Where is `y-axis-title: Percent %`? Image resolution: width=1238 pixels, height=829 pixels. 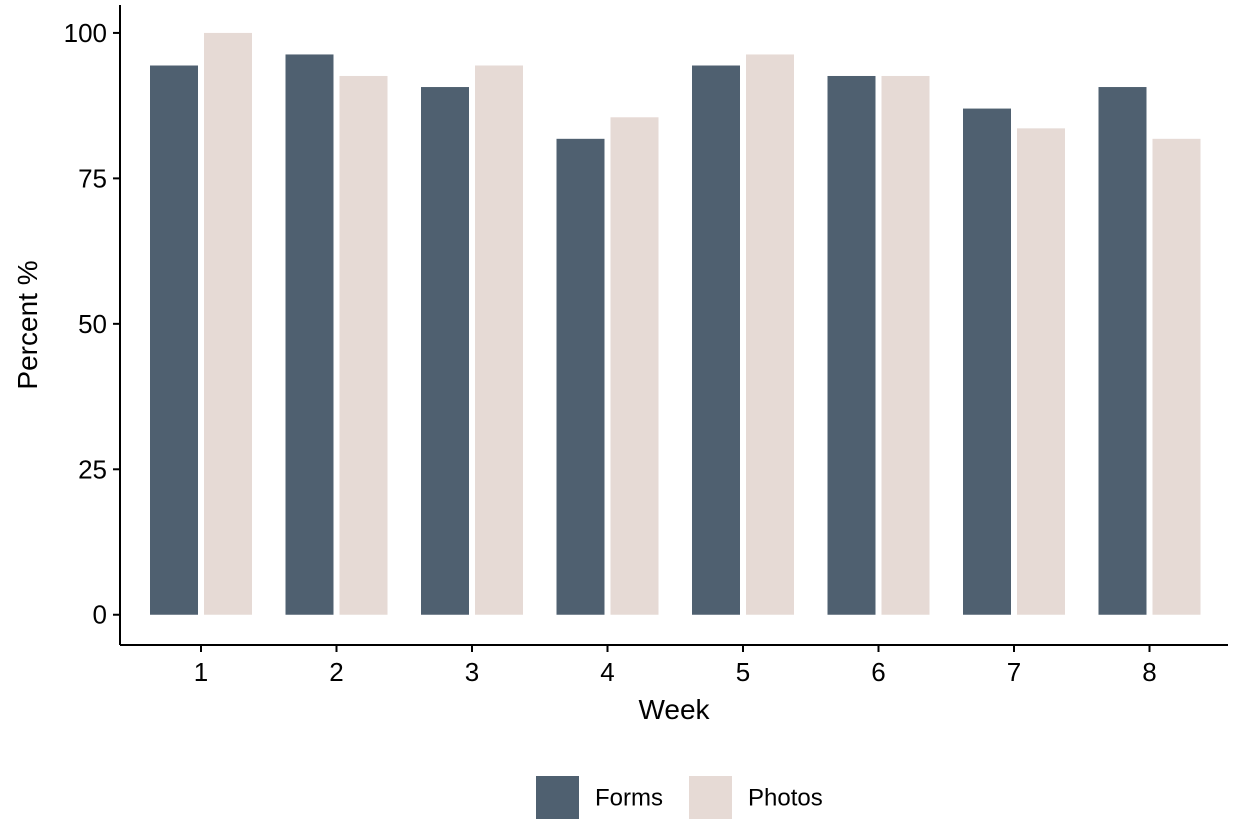 y-axis-title: Percent % is located at coordinates (27, 324).